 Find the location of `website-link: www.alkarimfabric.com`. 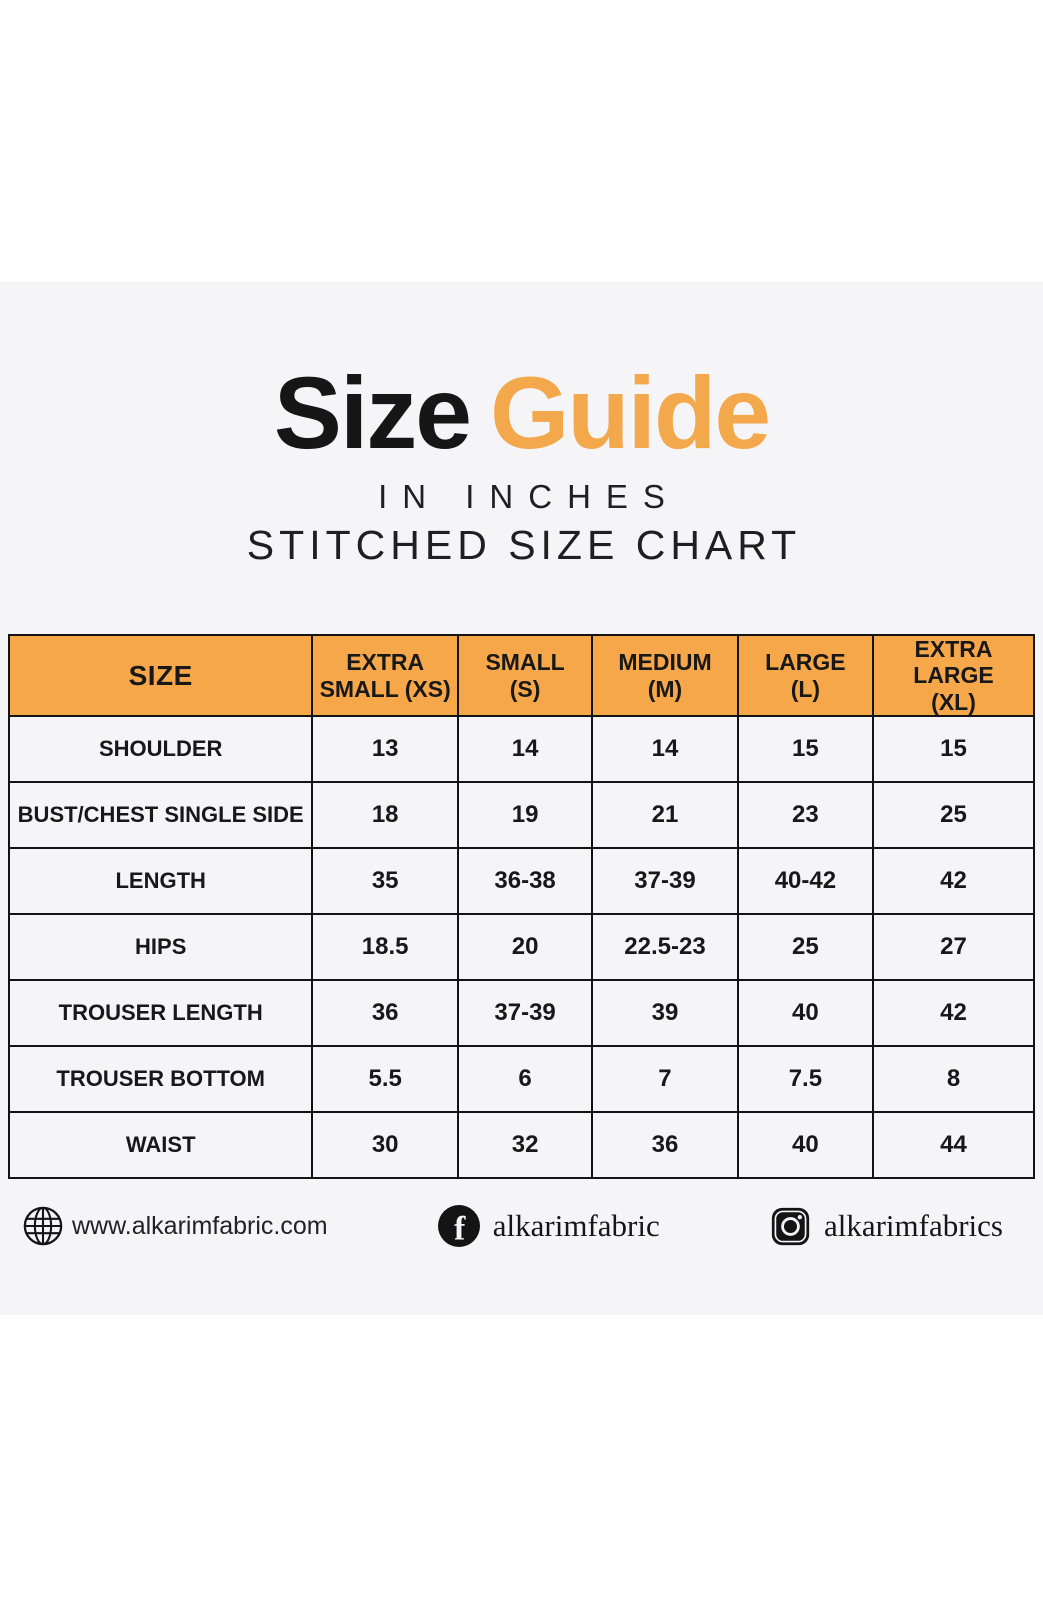

website-link: www.alkarimfabric.com is located at coordinates (175, 1226).